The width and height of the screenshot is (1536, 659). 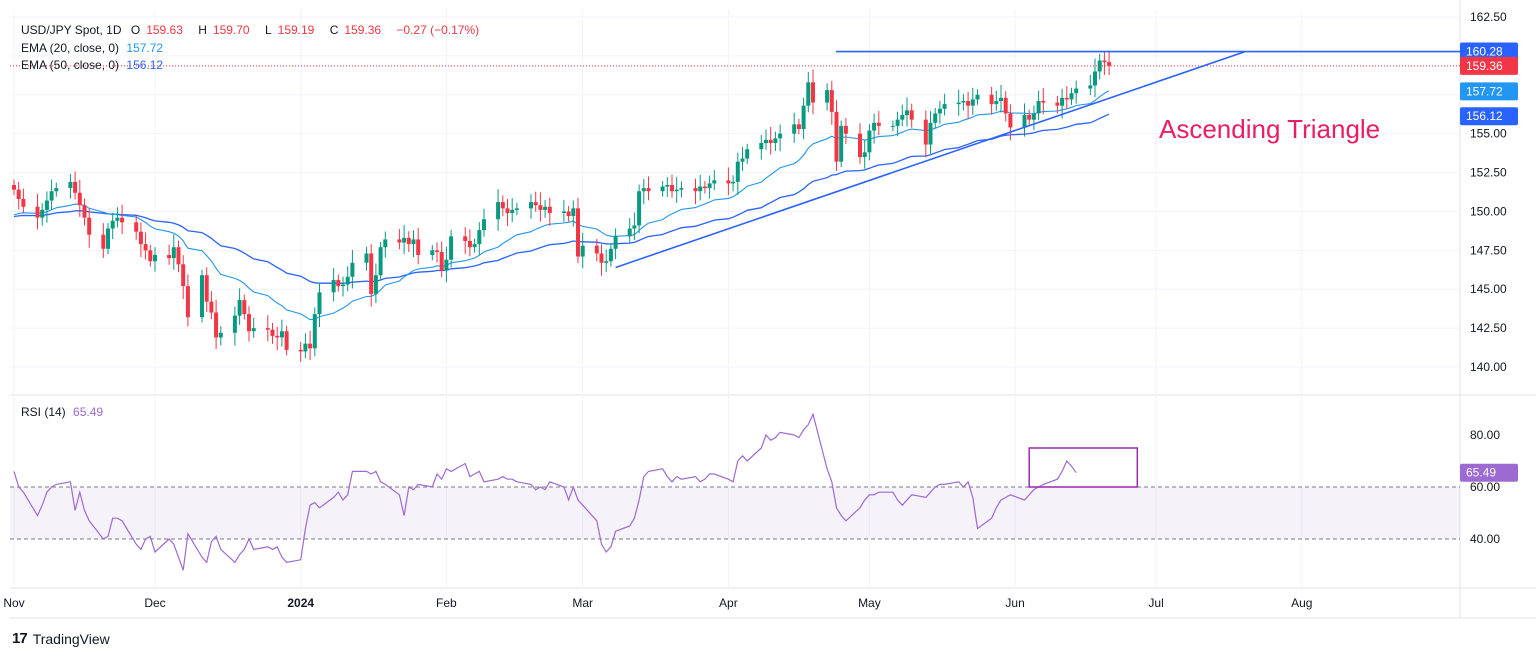 What do you see at coordinates (1488, 134) in the screenshot?
I see `price-tick-label: 155.00` at bounding box center [1488, 134].